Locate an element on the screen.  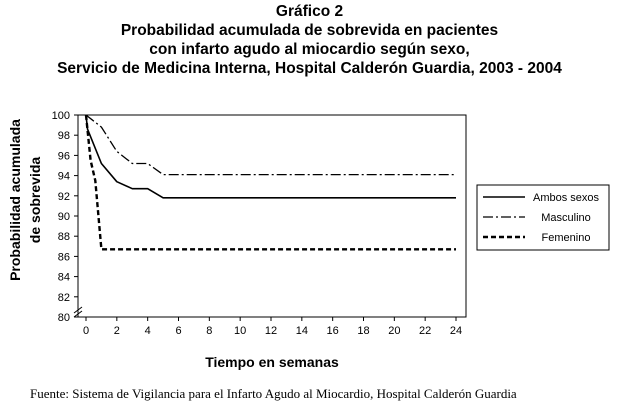
y-tick-label: 84 is located at coordinates (64, 278).